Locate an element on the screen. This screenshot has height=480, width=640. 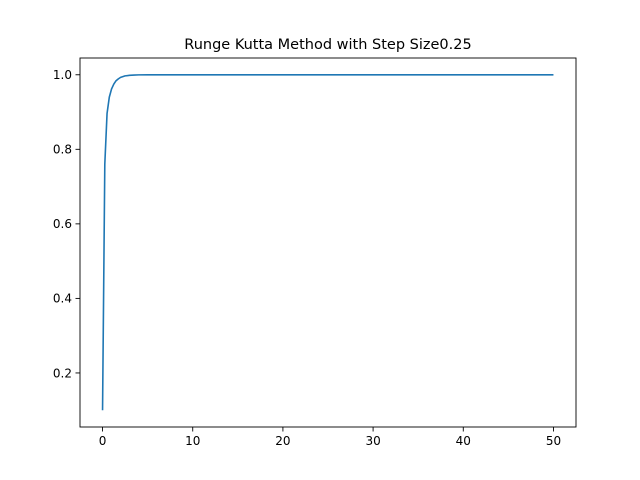
x-tick-label: 0 is located at coordinates (103, 441).